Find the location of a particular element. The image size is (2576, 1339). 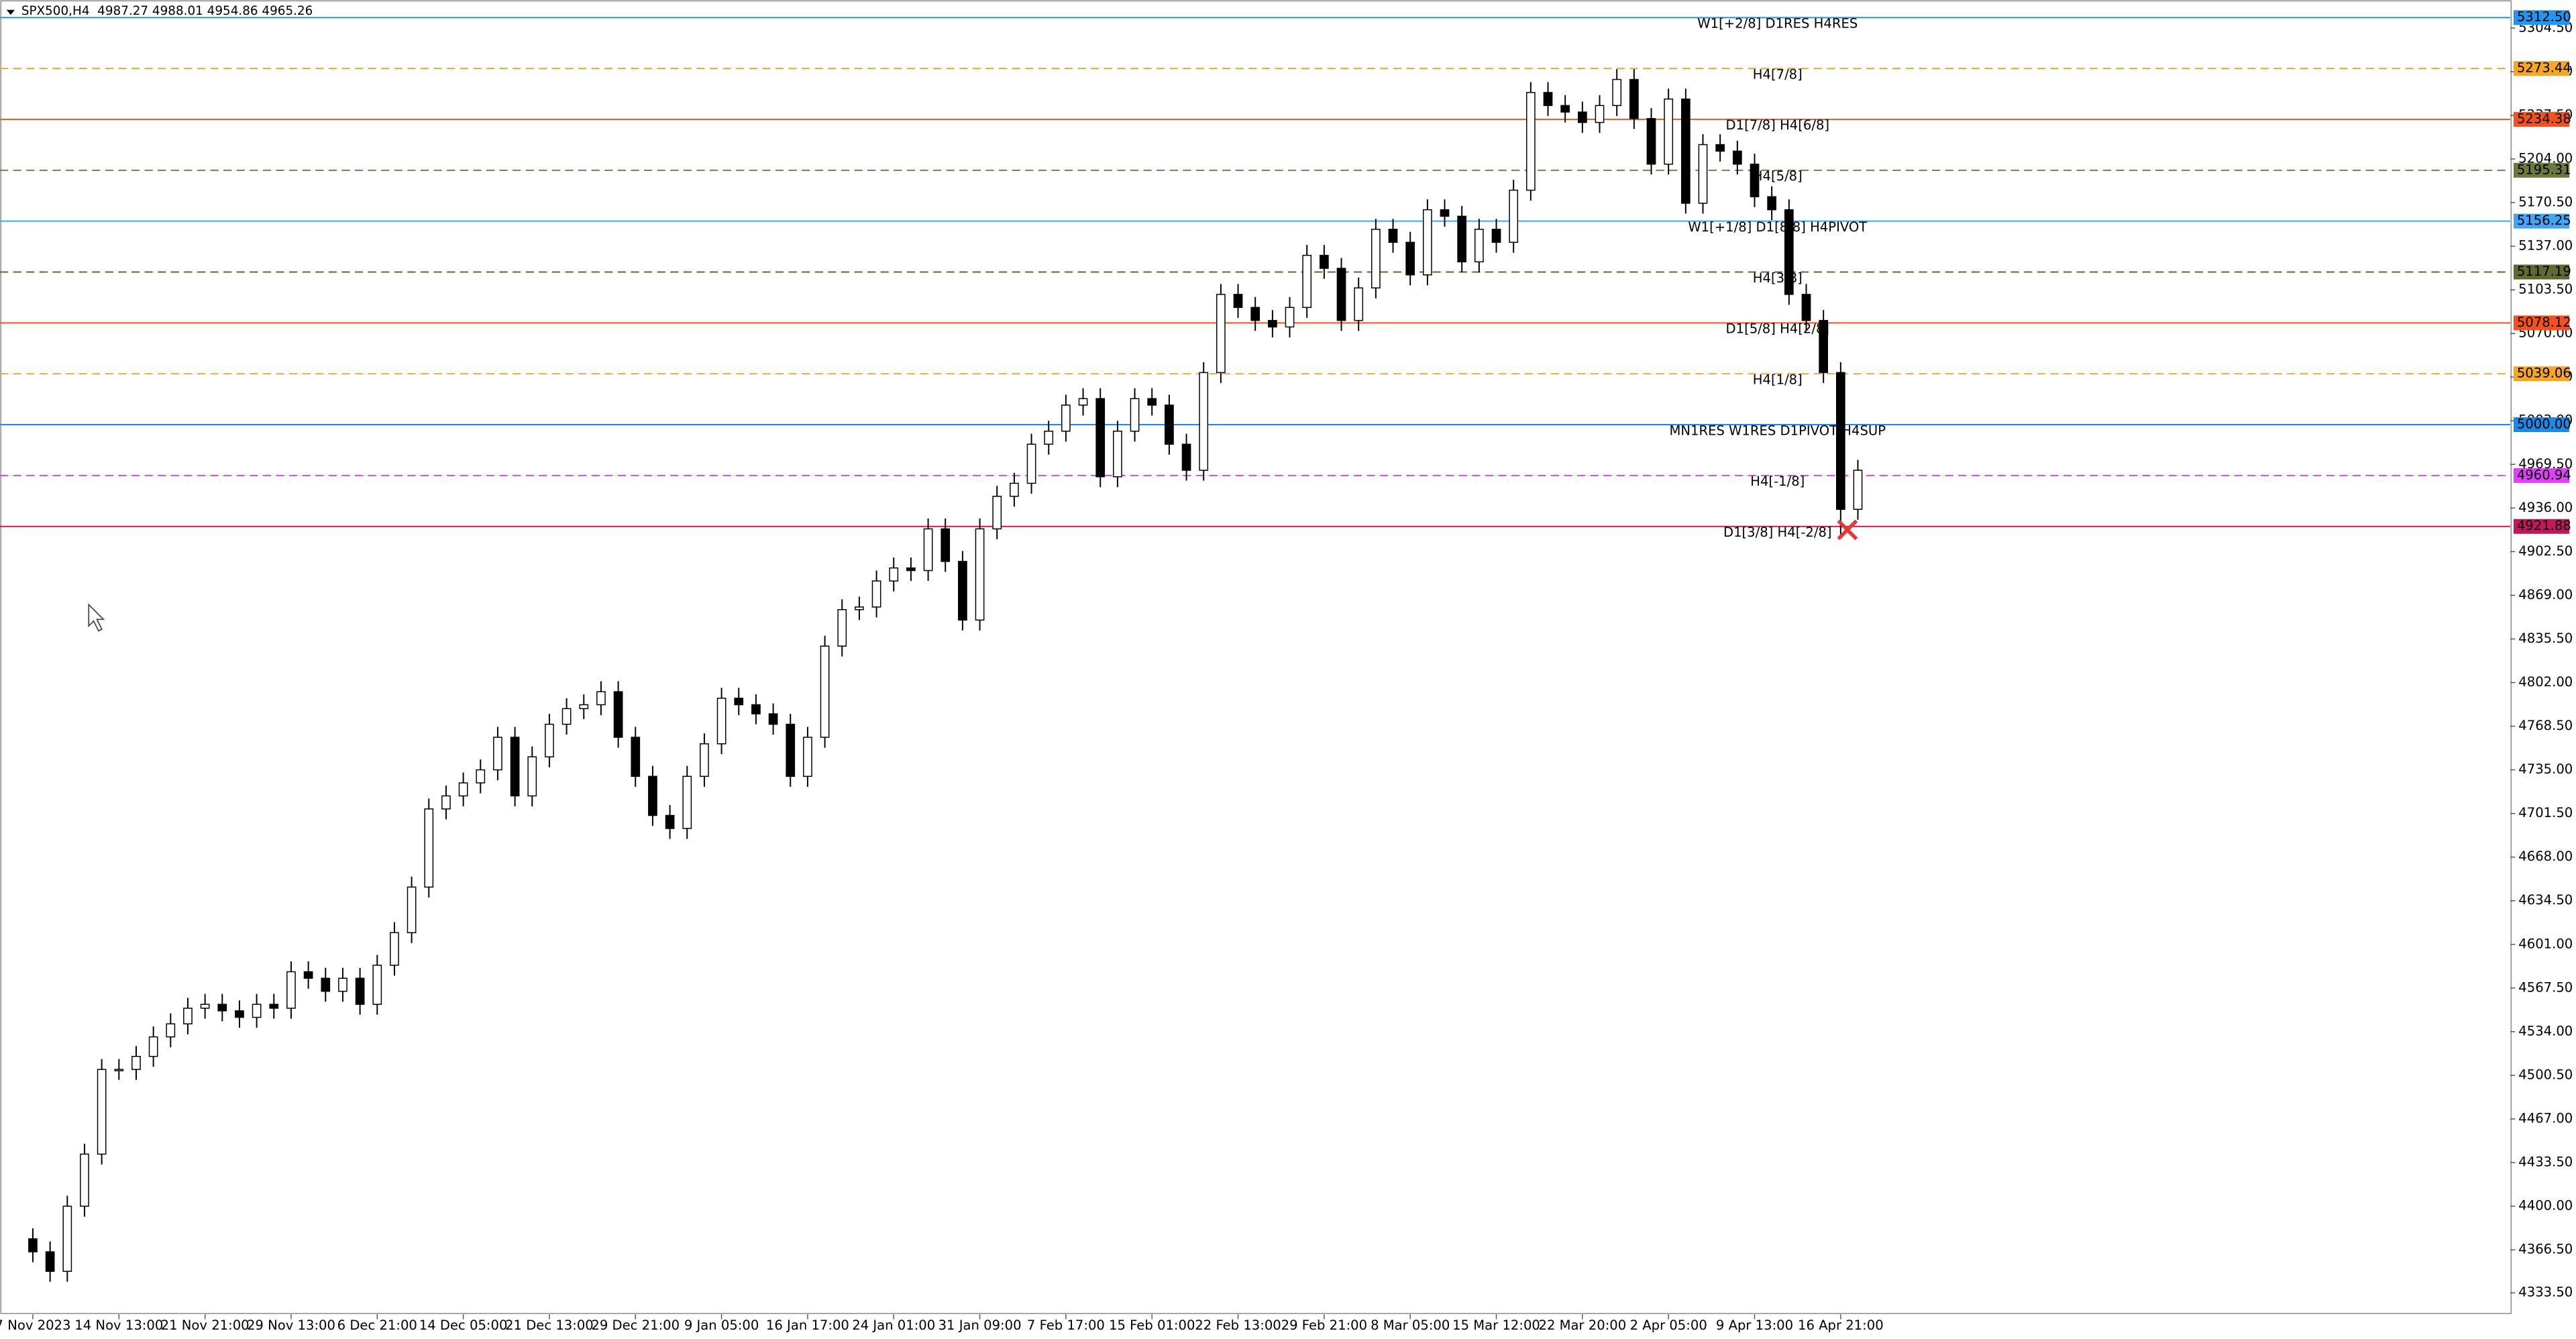

x-tick-label: 29 Nov 13:00 is located at coordinates (291, 1325).